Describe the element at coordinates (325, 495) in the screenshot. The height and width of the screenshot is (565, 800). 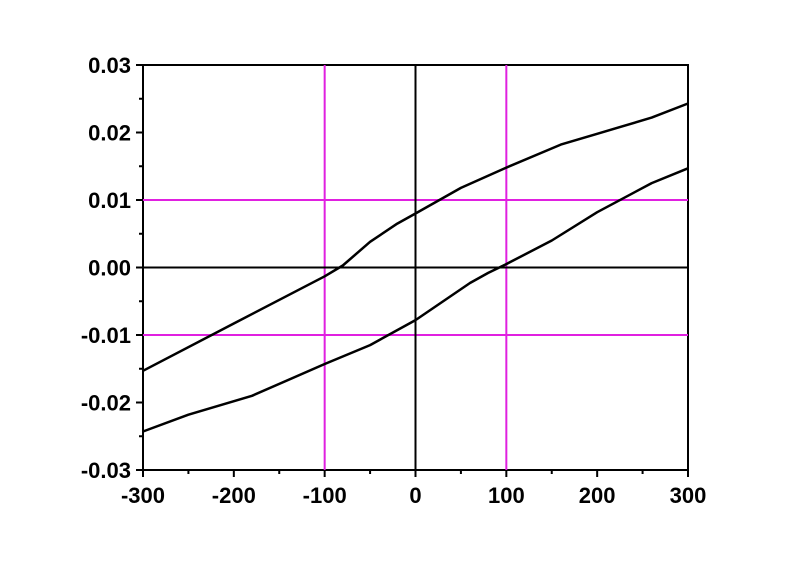
I see `x-tick-label: -100` at that location.